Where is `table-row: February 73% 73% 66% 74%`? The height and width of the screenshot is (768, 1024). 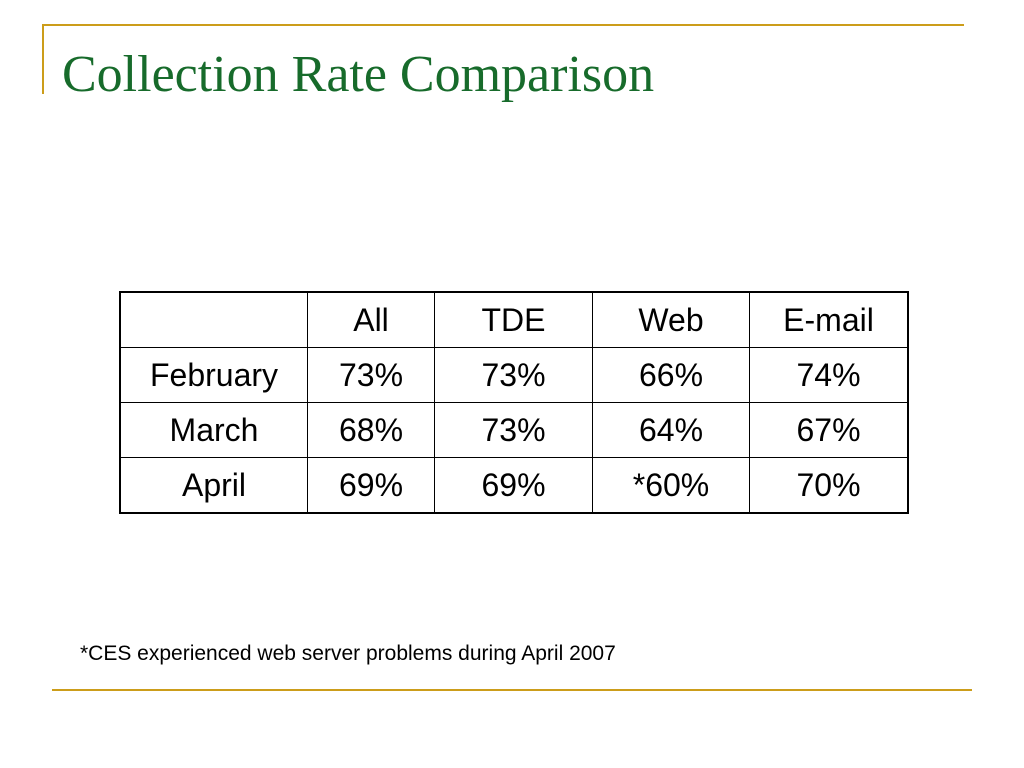 table-row: February 73% 73% 66% 74% is located at coordinates (514, 375).